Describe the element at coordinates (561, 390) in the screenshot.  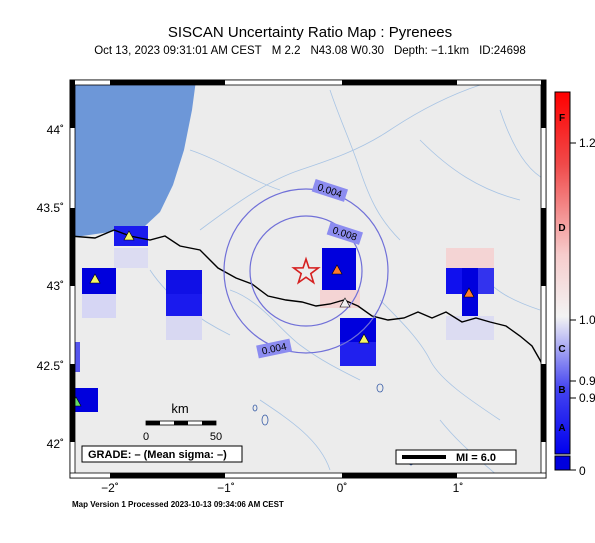
I see `grade-b: B` at that location.